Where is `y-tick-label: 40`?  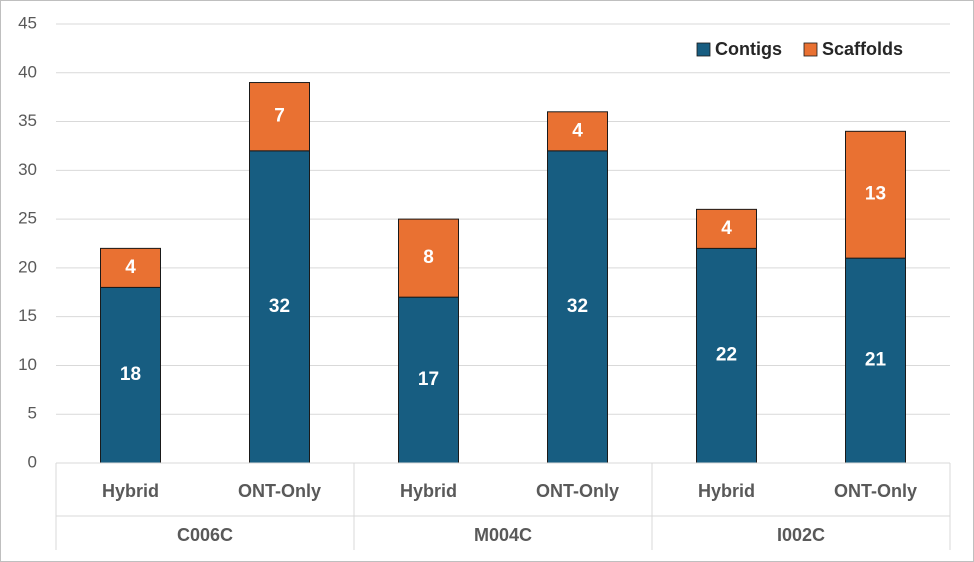 y-tick-label: 40 is located at coordinates (27, 71).